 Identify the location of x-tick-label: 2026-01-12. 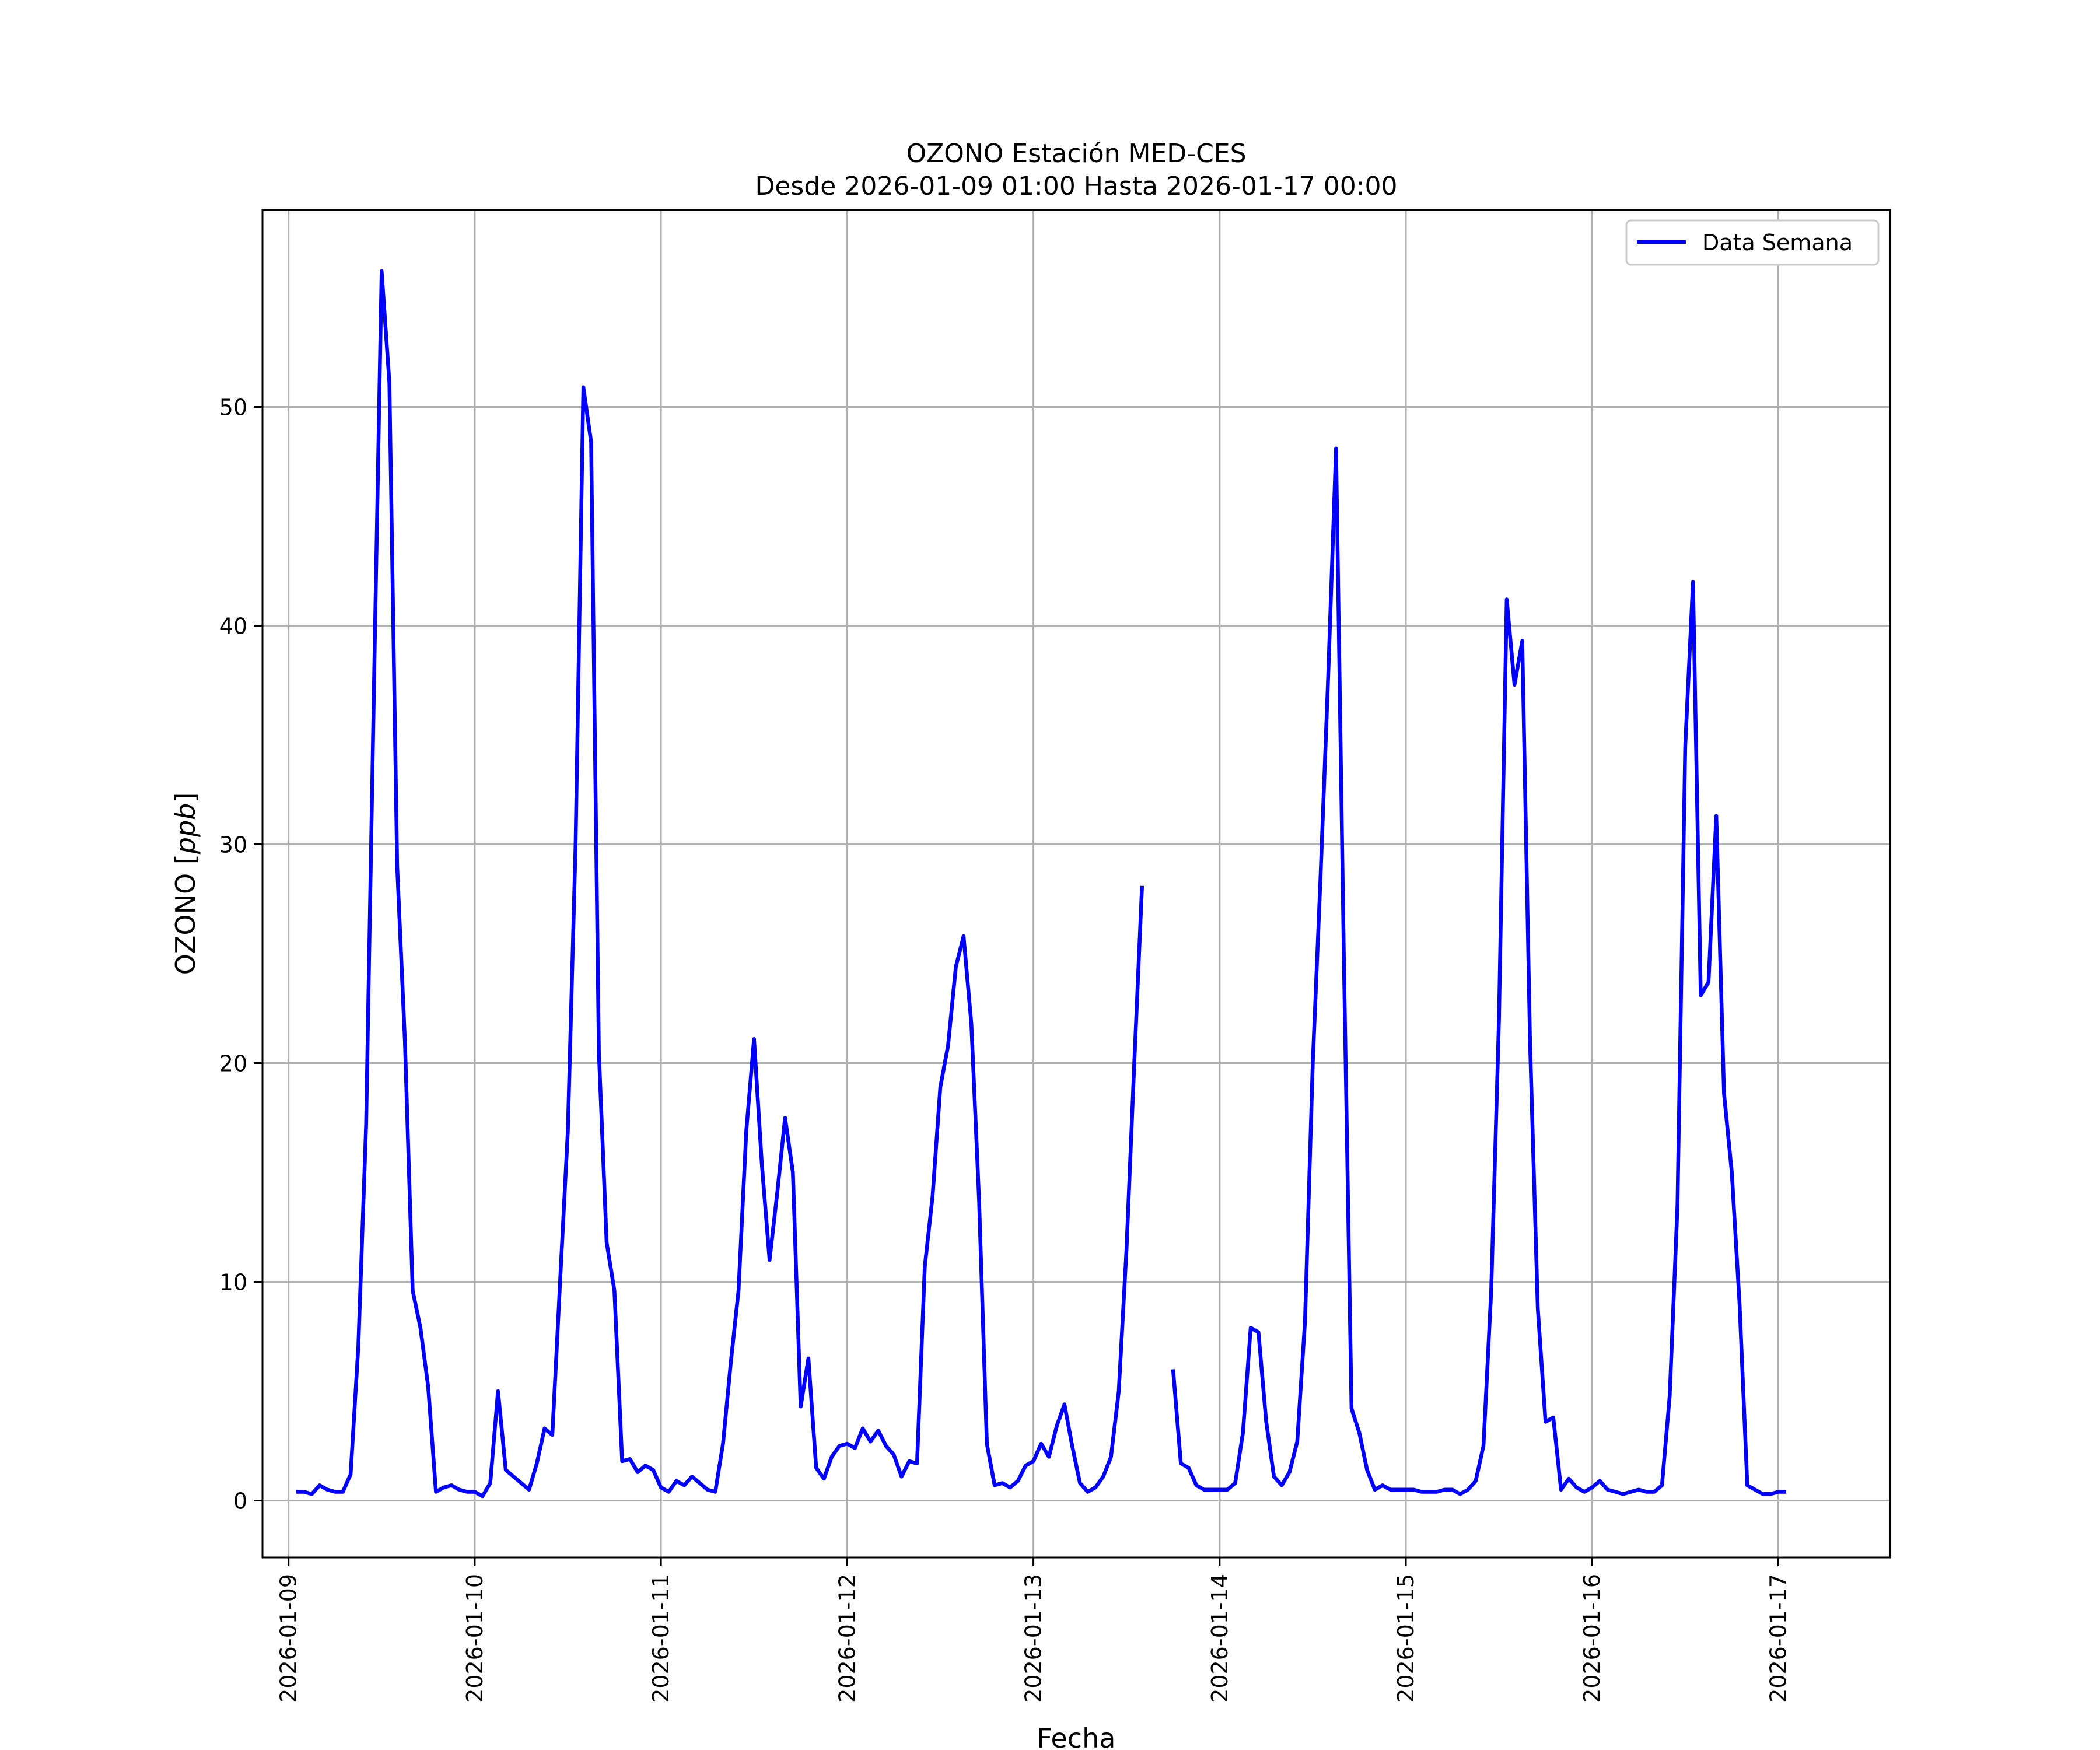
(847, 1638).